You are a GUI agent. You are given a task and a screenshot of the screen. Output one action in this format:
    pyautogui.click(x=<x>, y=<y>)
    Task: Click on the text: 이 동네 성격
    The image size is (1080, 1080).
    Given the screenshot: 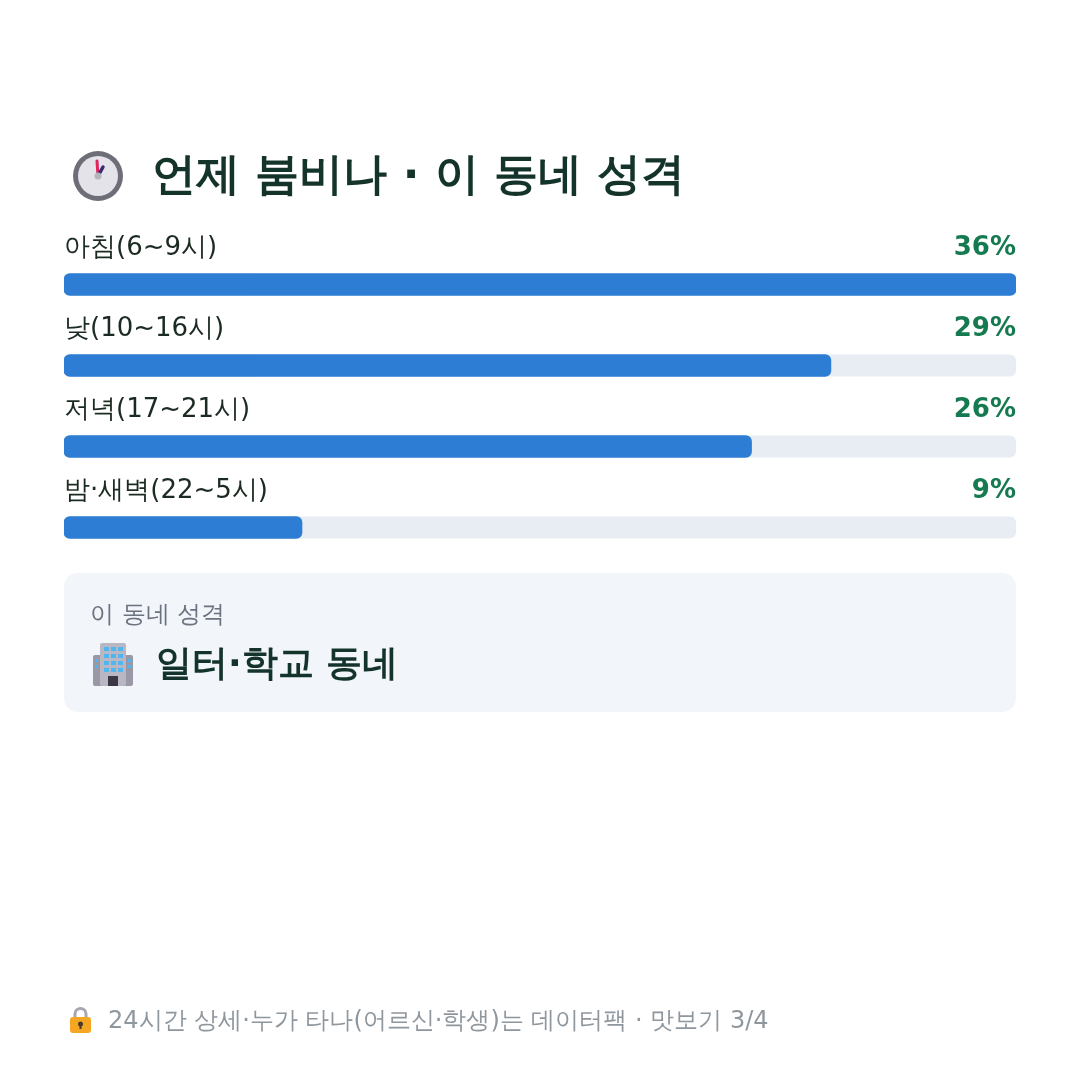 What is the action you would take?
    pyautogui.click(x=158, y=614)
    